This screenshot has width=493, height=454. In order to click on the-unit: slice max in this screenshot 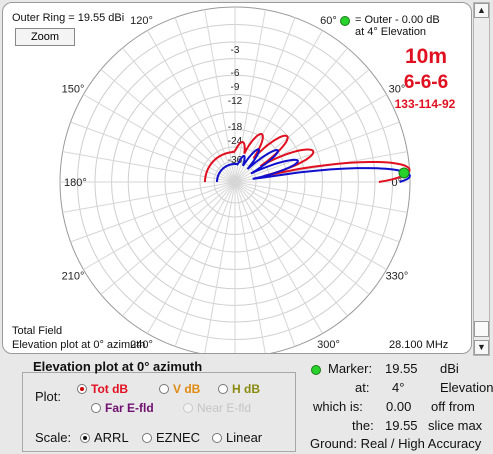, I will do `click(455, 425)`.